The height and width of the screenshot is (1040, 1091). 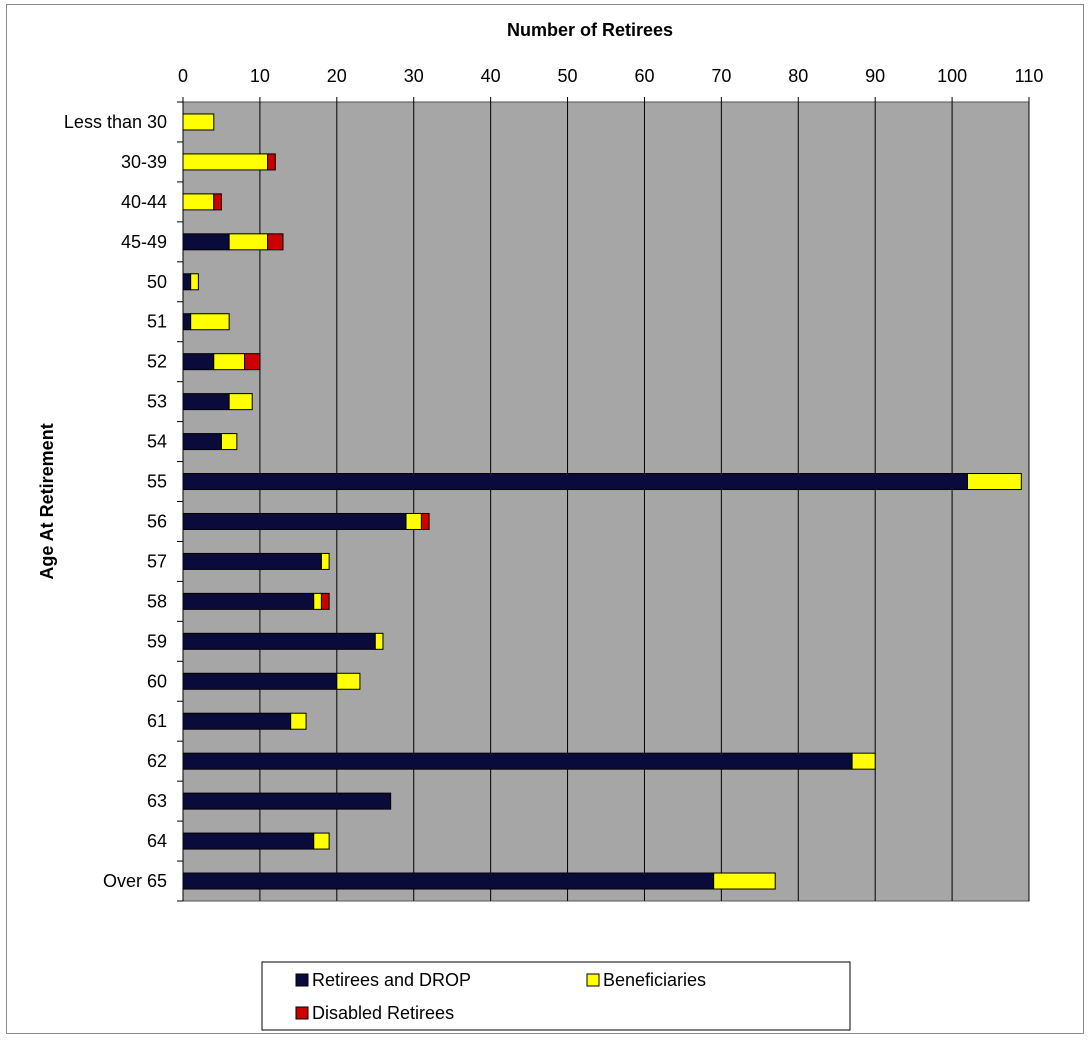 I want to click on x-tick-label: 110, so click(x=1029, y=76).